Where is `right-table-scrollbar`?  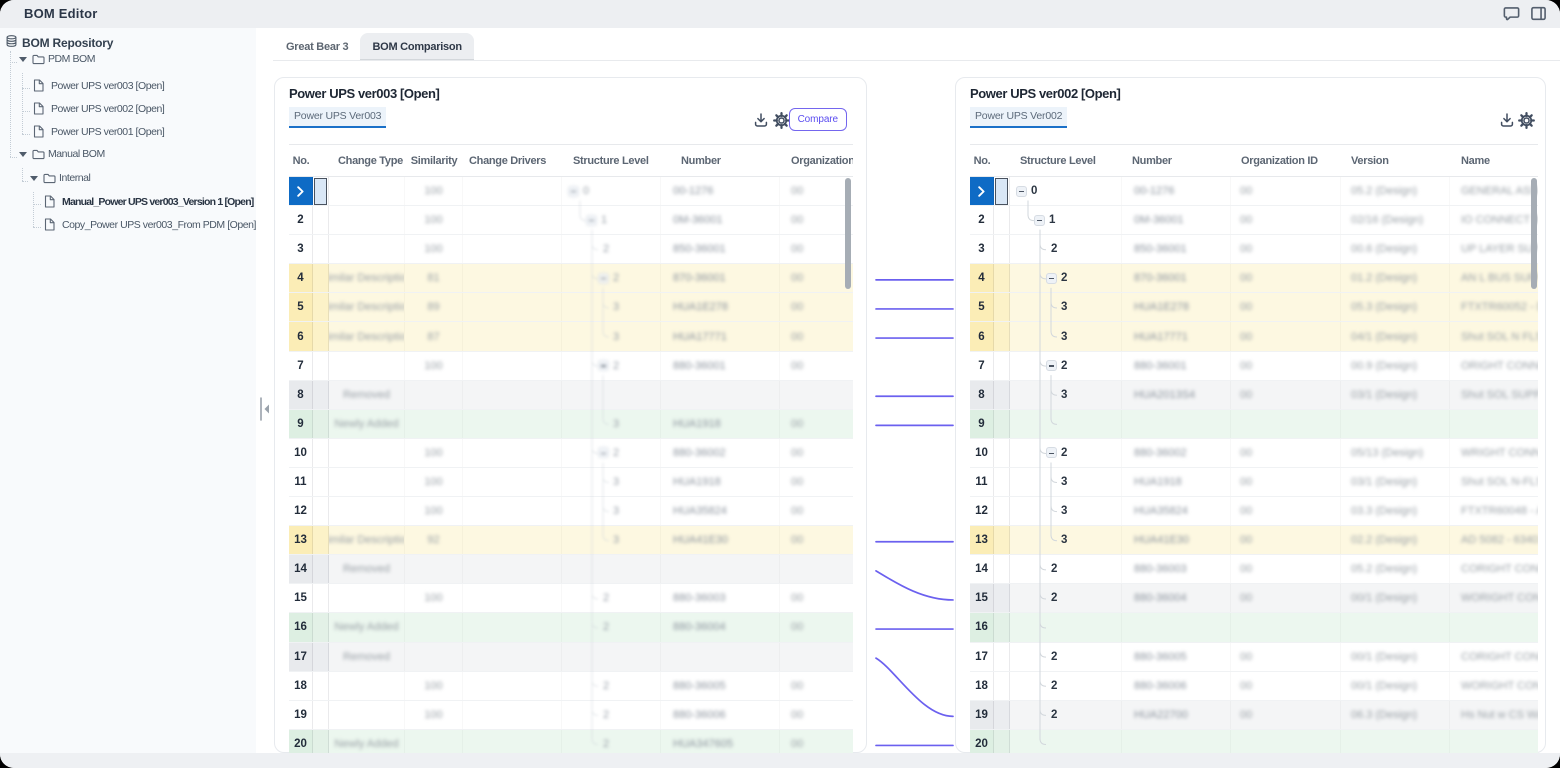 right-table-scrollbar is located at coordinates (1534, 233).